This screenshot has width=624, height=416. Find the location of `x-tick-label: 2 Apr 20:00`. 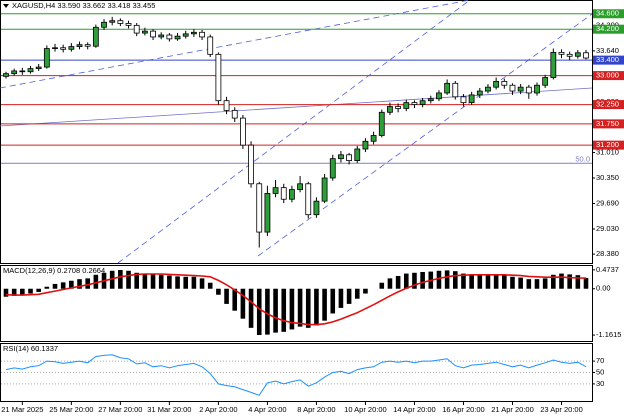

x-tick-label: 2 Apr 20:00 is located at coordinates (218, 409).